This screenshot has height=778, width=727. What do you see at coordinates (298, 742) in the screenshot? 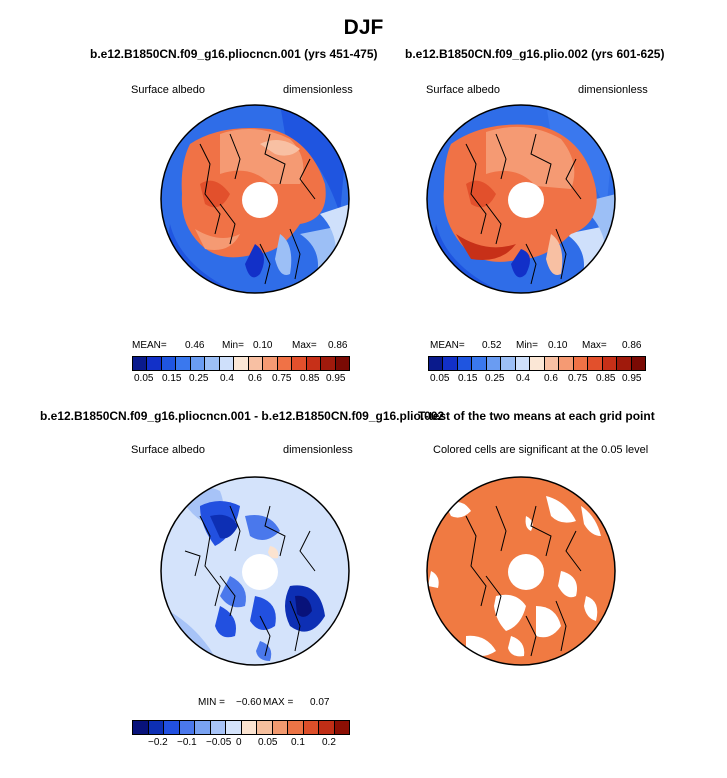
I see `panel-3-tick: 0.1` at bounding box center [298, 742].